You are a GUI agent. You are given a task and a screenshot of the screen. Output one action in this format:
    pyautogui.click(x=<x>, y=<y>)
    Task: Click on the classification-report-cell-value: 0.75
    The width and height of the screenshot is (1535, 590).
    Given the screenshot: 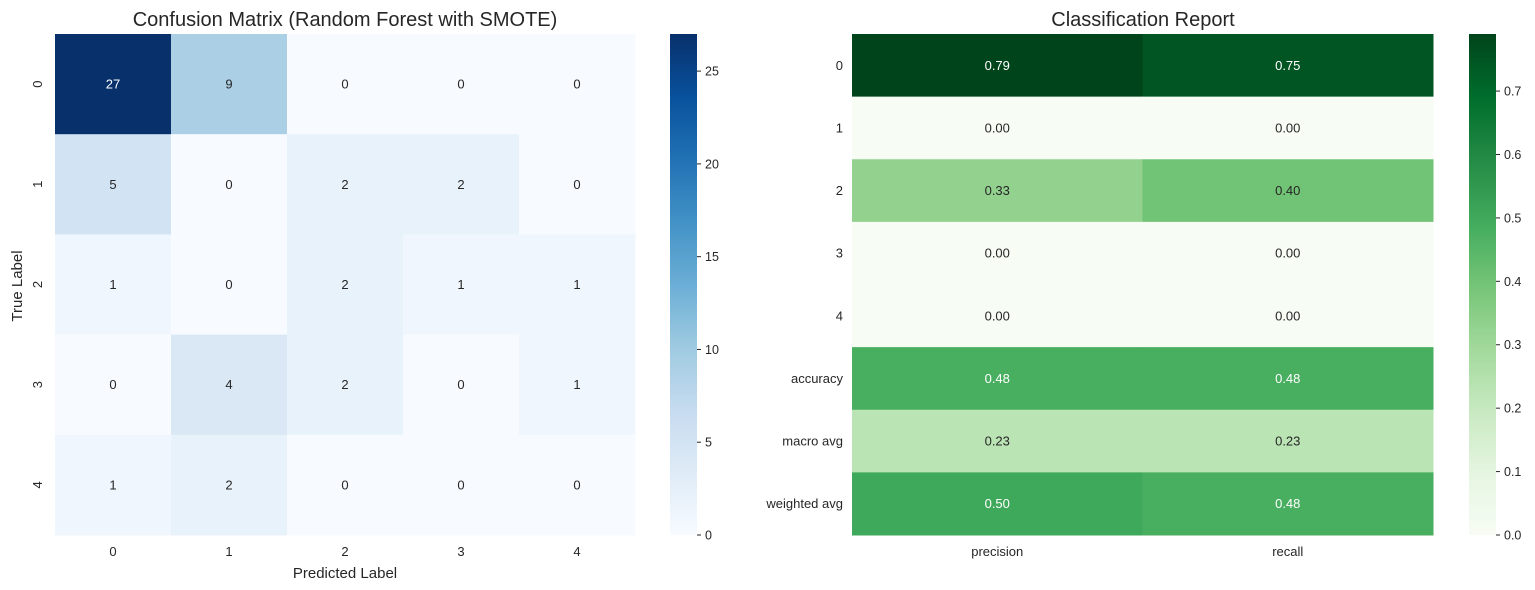 What is the action you would take?
    pyautogui.click(x=1287, y=65)
    